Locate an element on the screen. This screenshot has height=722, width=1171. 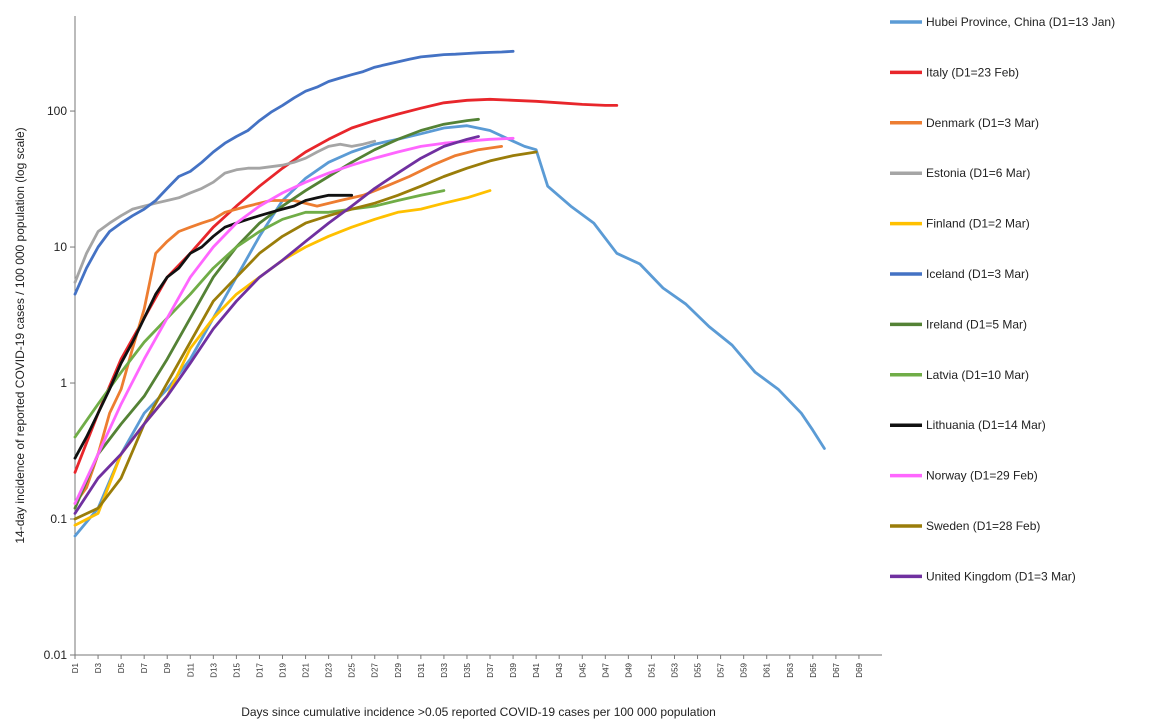
x-tick-label: D55 is located at coordinates (698, 669).